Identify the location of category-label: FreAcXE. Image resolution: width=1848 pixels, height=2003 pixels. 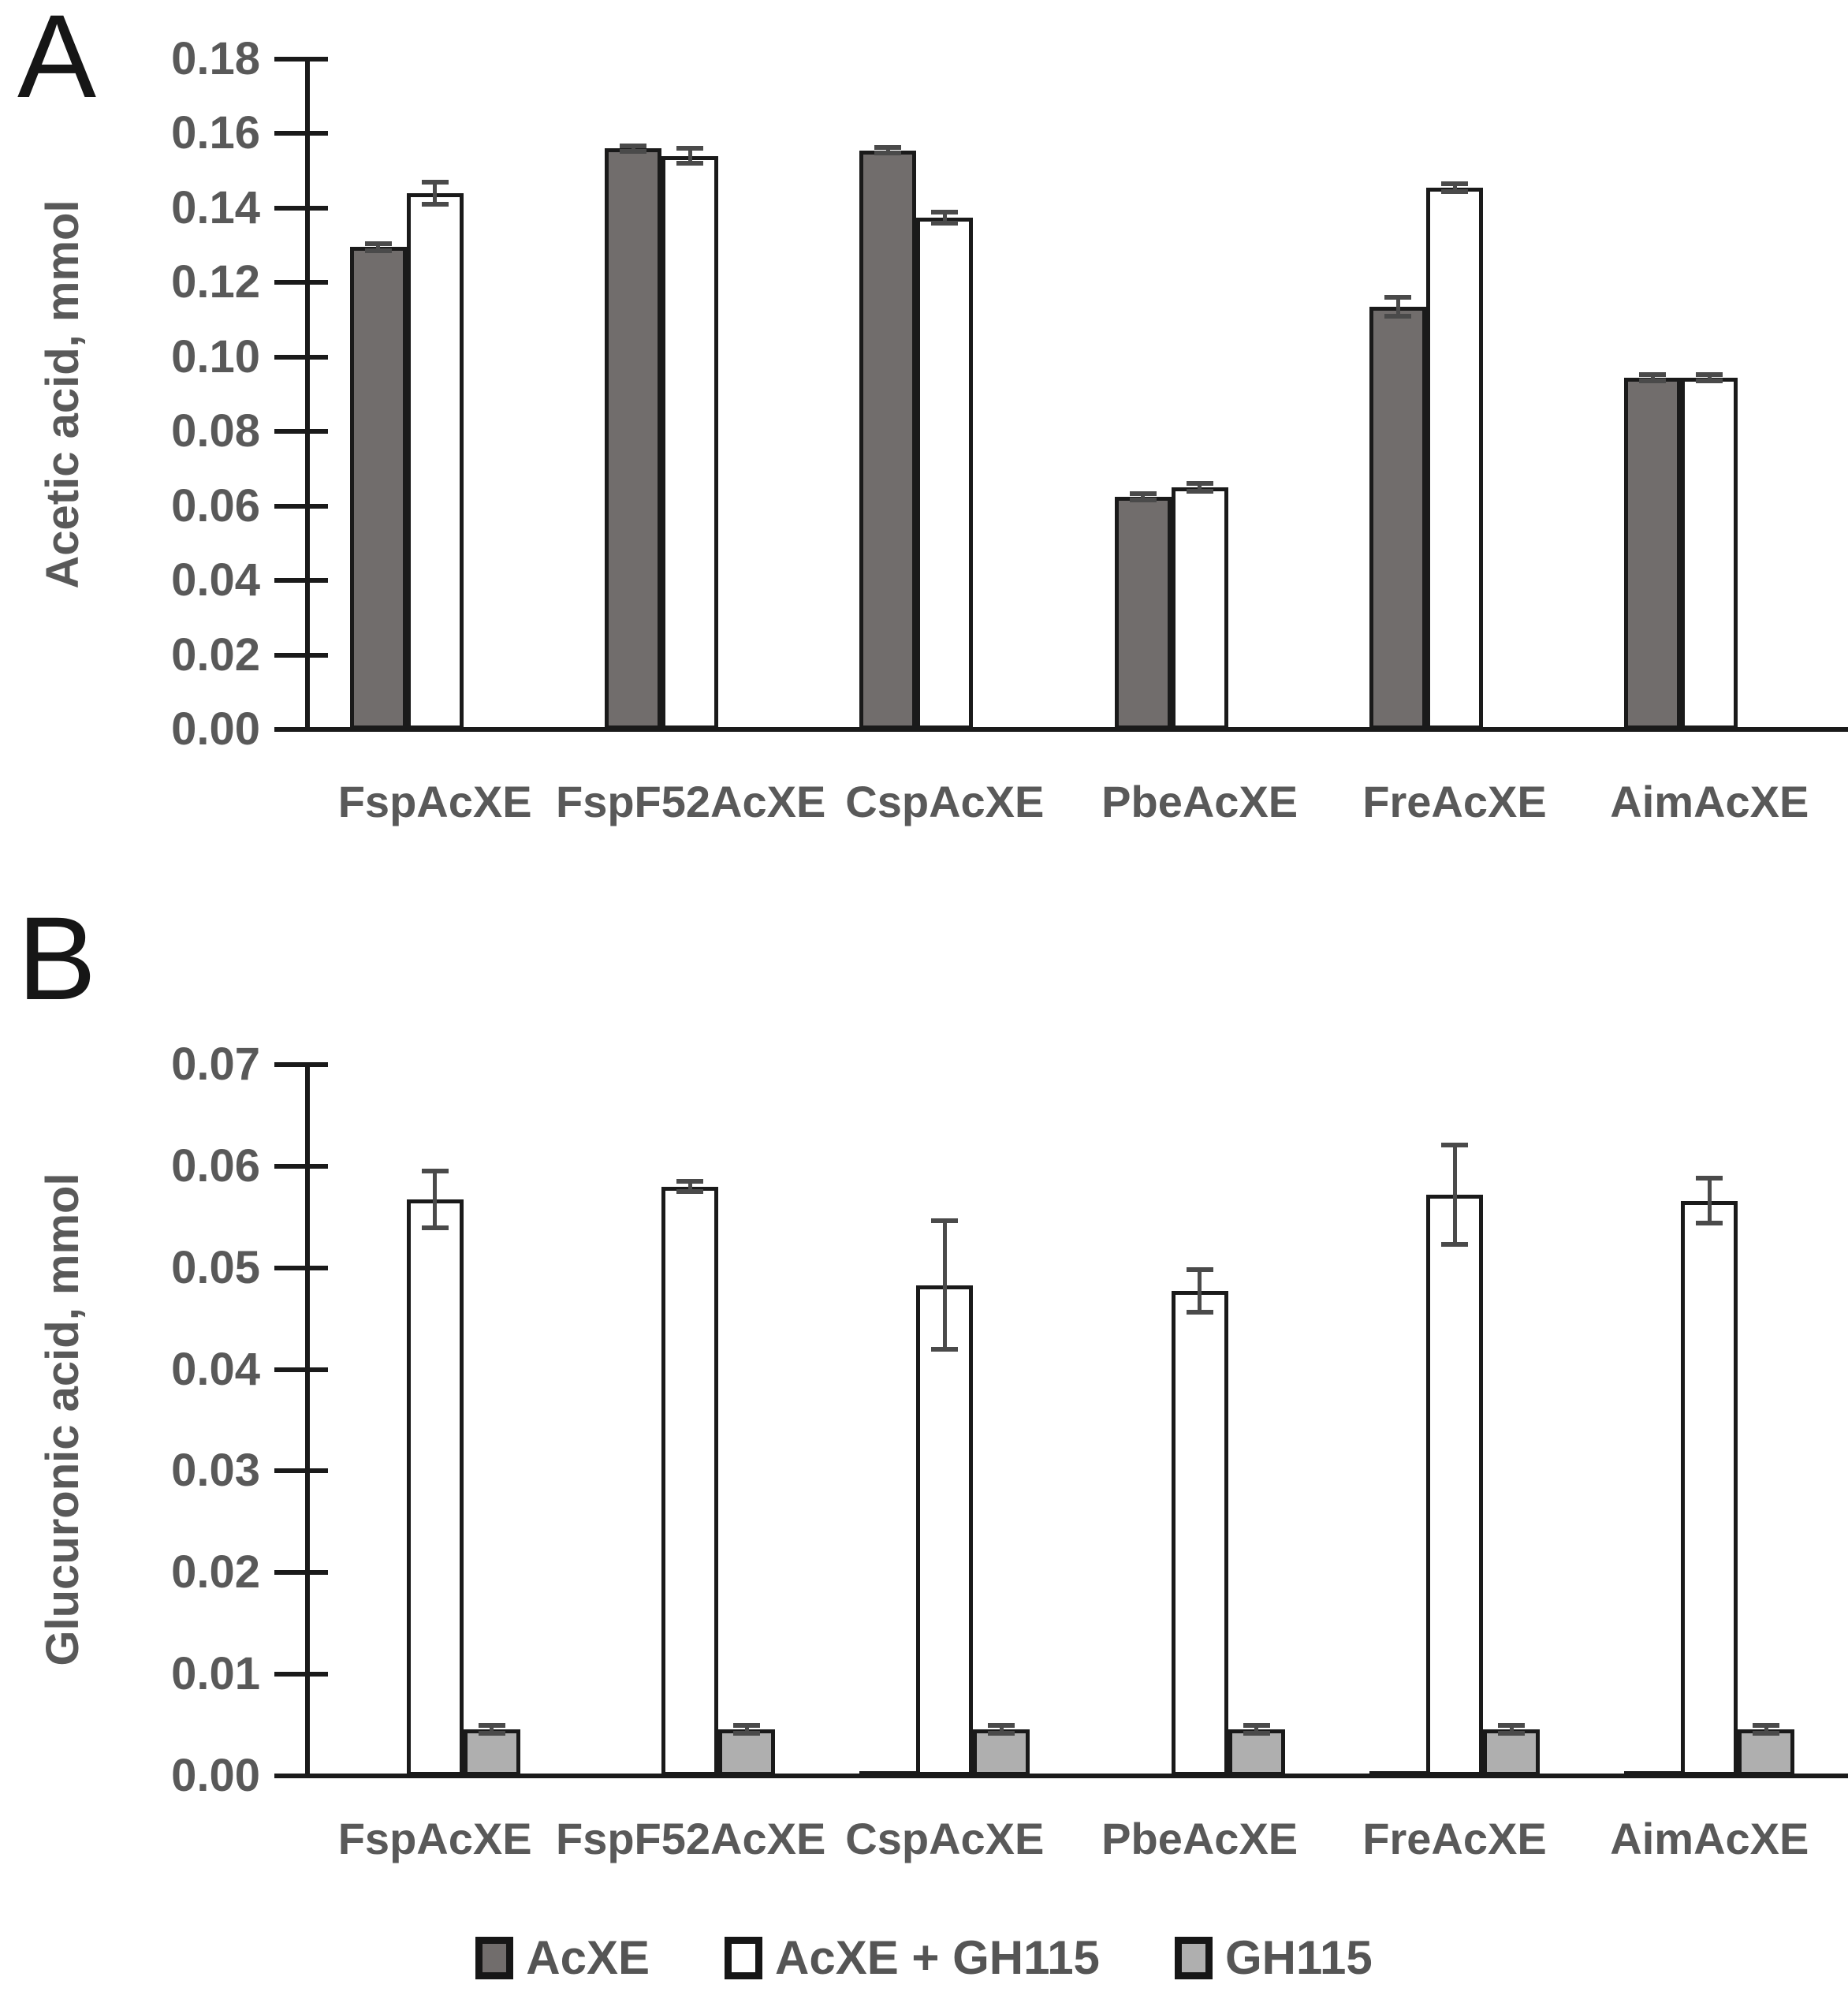
(1454, 801).